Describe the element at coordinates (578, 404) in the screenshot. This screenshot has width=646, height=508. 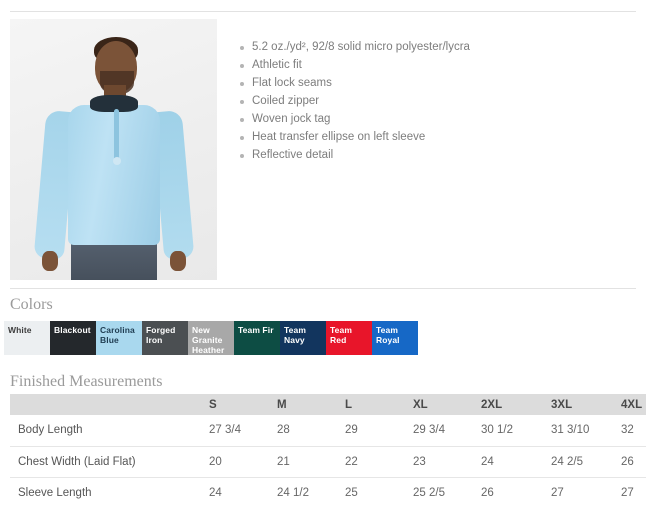
I see `column-header-size: 3XL` at that location.